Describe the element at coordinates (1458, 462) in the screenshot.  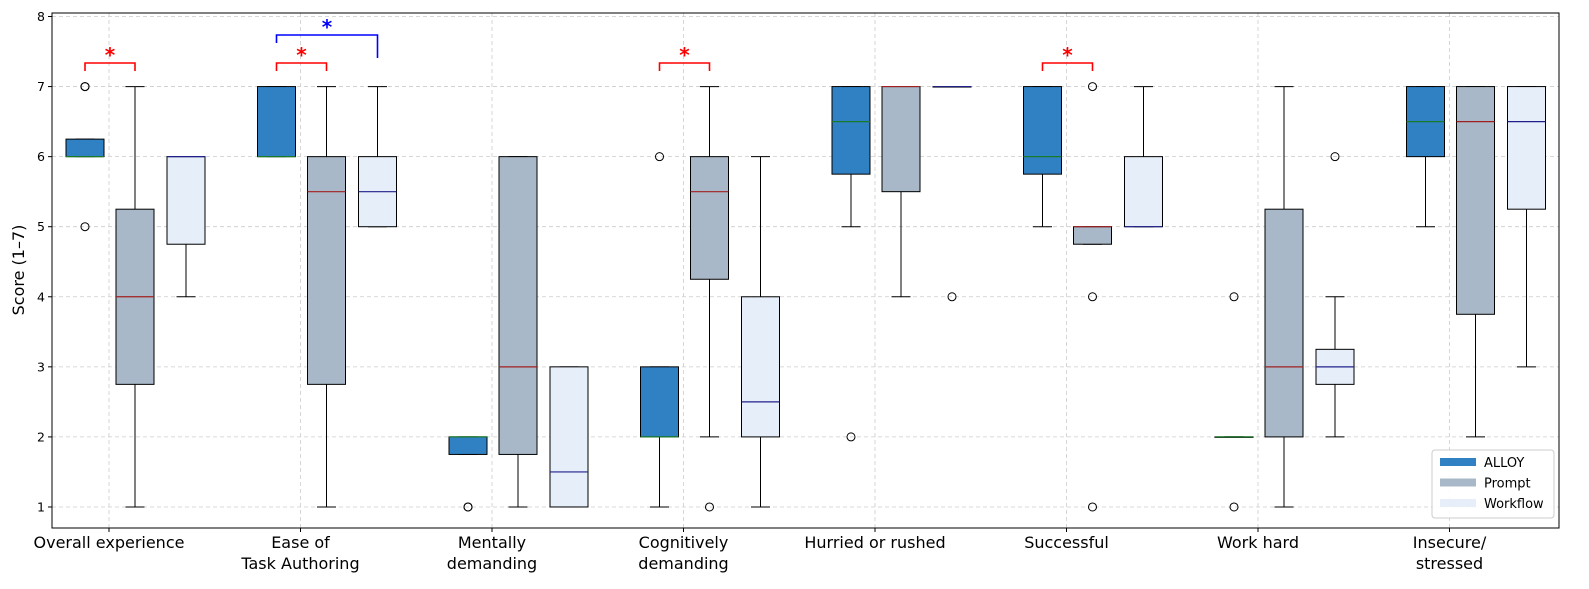
I see `legend-swatch-alloy` at that location.